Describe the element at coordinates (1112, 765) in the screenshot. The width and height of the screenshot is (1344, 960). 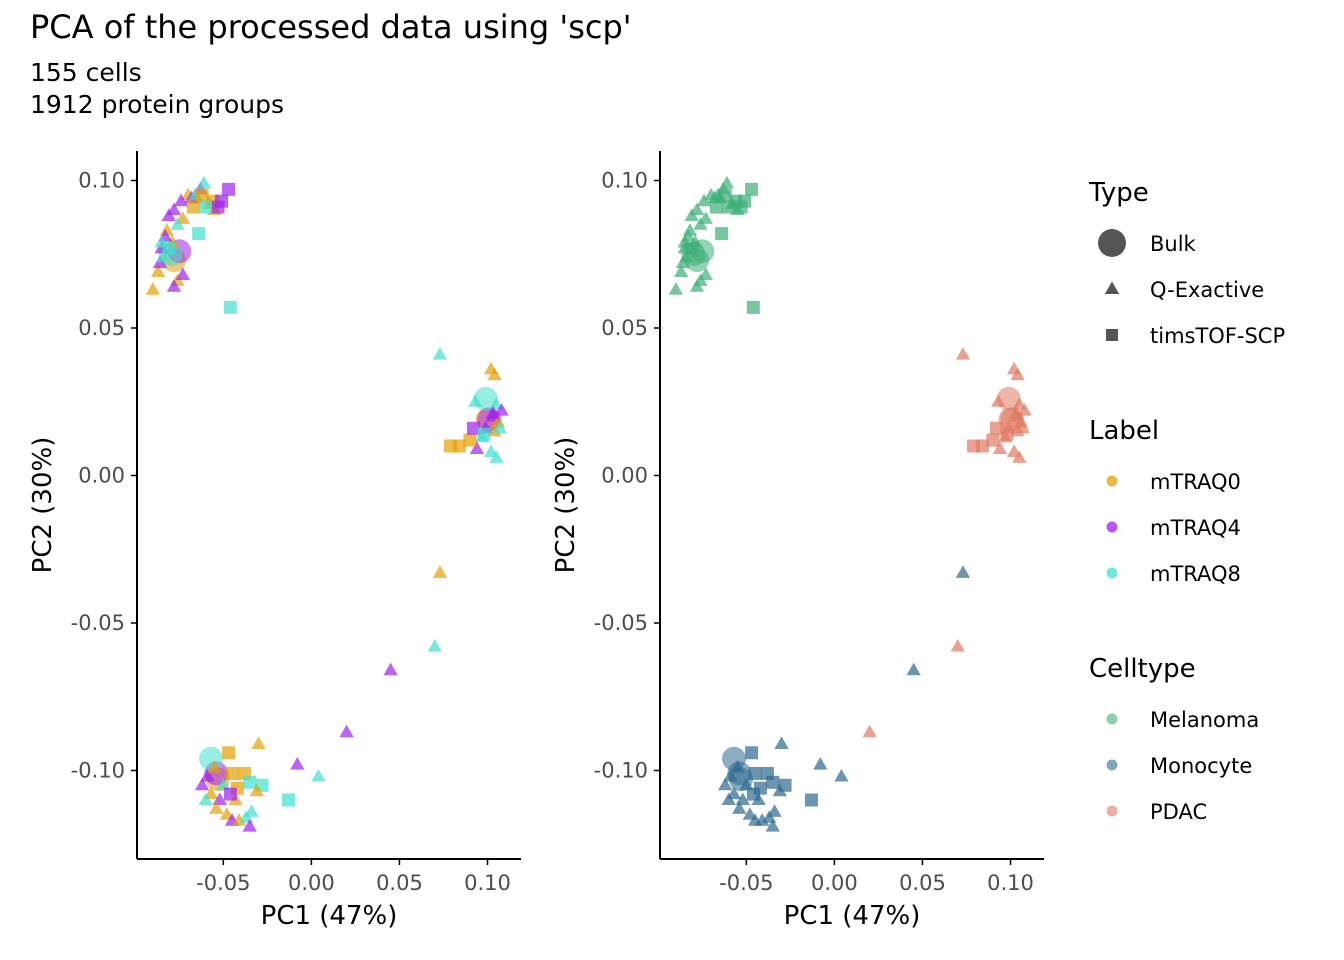
I see `legend-key-monocyte` at that location.